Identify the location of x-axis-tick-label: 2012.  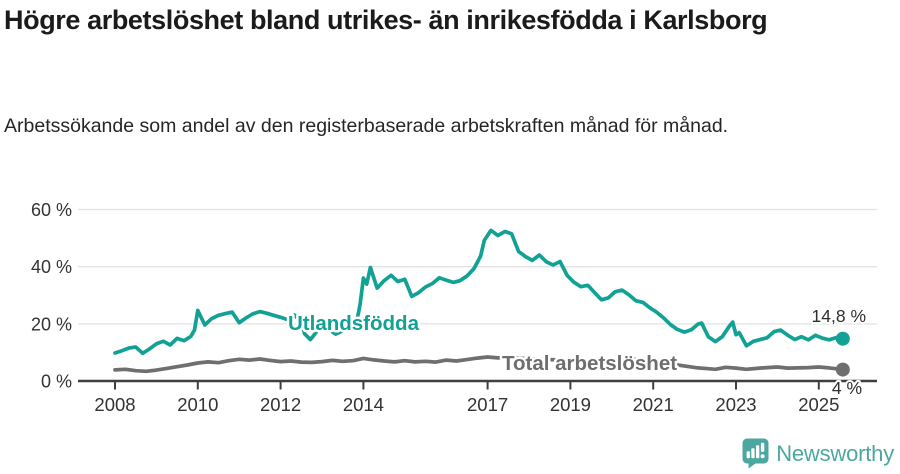
(280, 404).